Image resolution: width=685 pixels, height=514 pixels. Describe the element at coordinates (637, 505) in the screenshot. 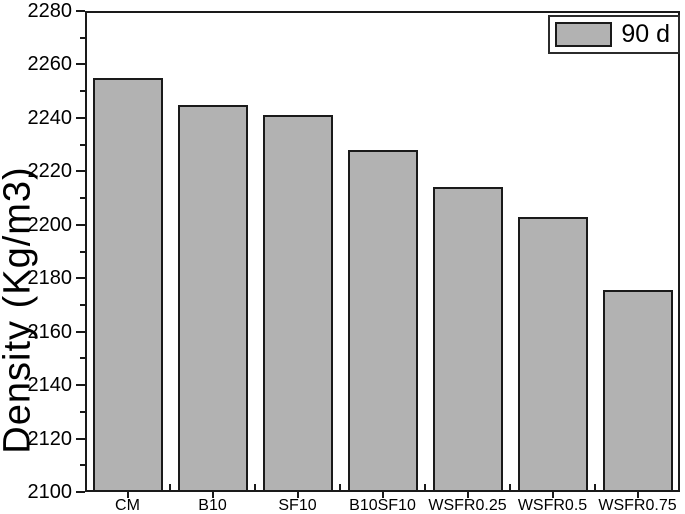

I see `x-tick-label: WSFR0.75` at that location.